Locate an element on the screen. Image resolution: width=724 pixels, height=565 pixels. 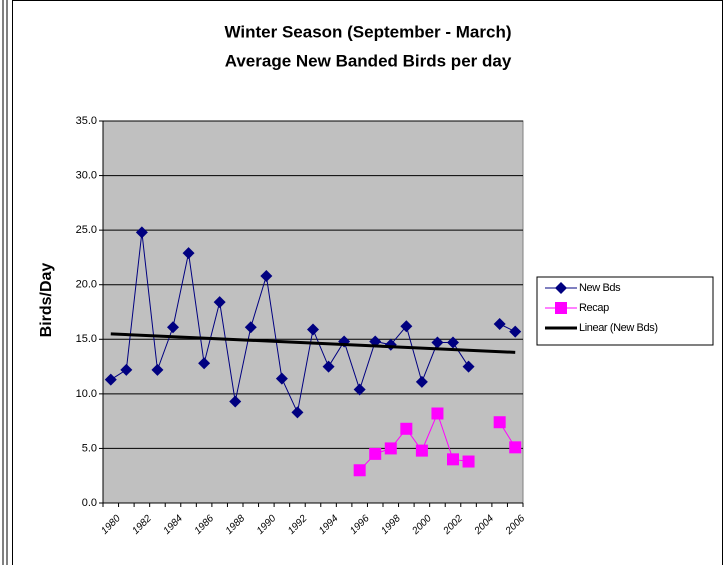
y-tick-label: 25.0 is located at coordinates (86, 230).